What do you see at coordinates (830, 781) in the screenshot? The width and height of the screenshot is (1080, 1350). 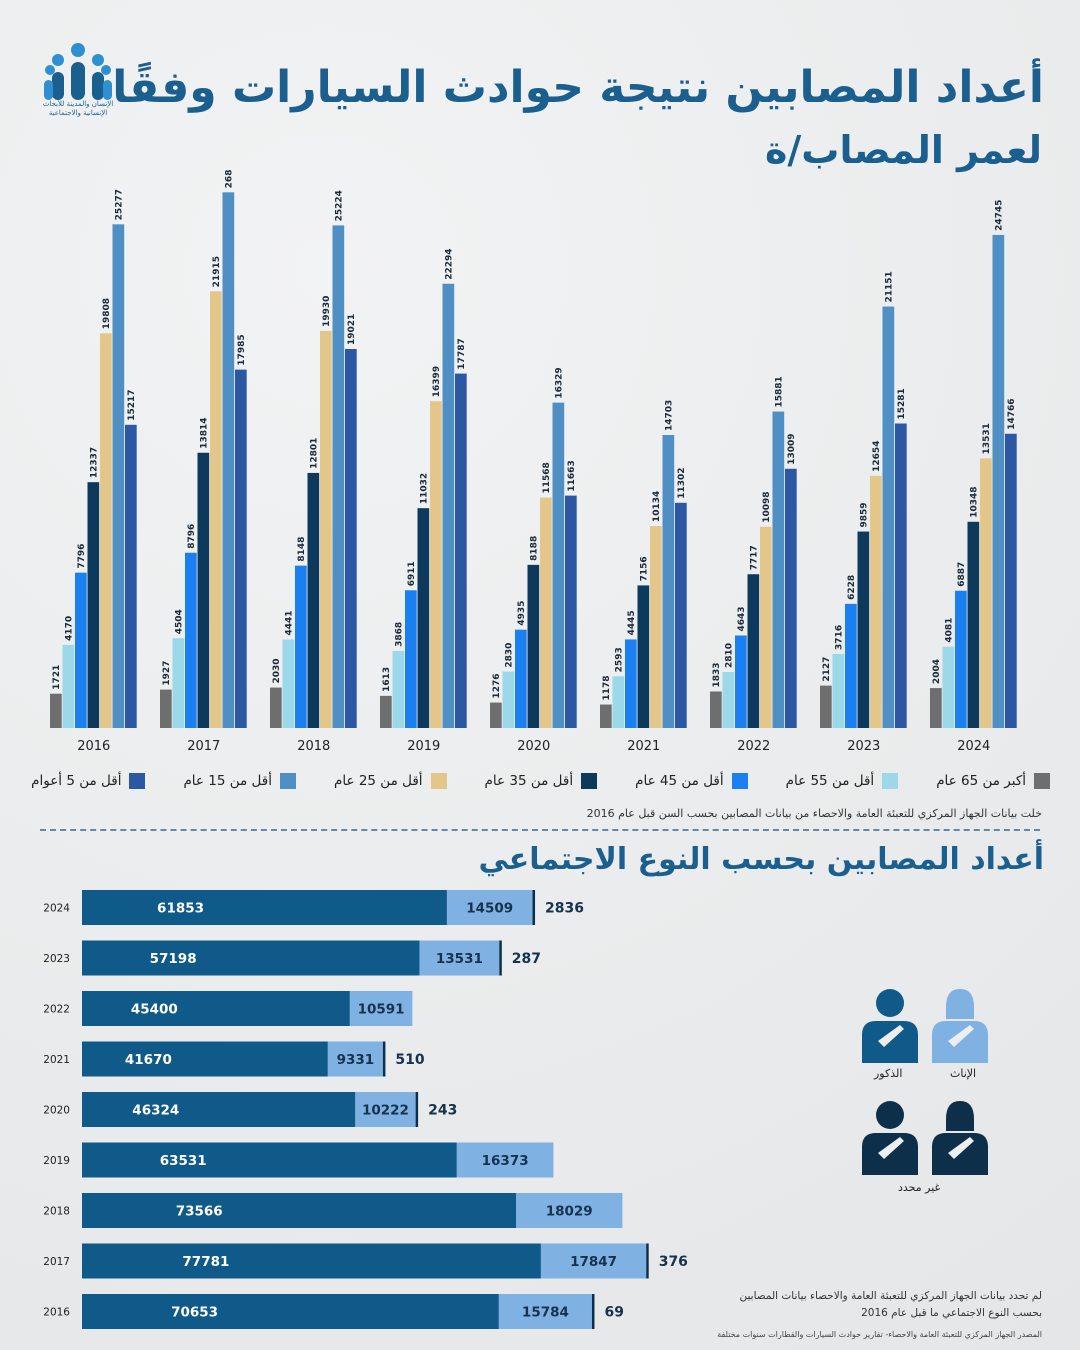 I see `legend-label: أقل من 55 عام` at bounding box center [830, 781].